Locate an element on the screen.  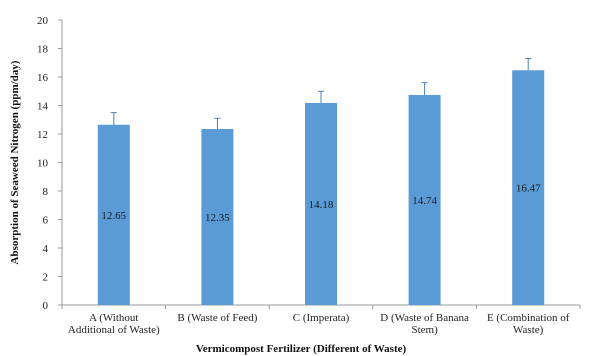
y-tick-label: 6 is located at coordinates (46, 221).